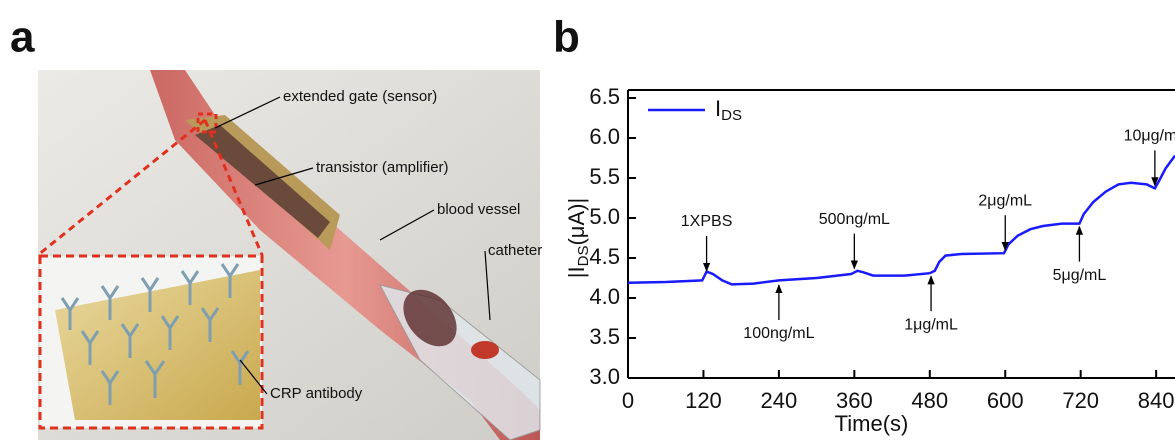 The width and height of the screenshot is (1175, 440). I want to click on annotation-label: 2μg/mL, so click(1005, 200).